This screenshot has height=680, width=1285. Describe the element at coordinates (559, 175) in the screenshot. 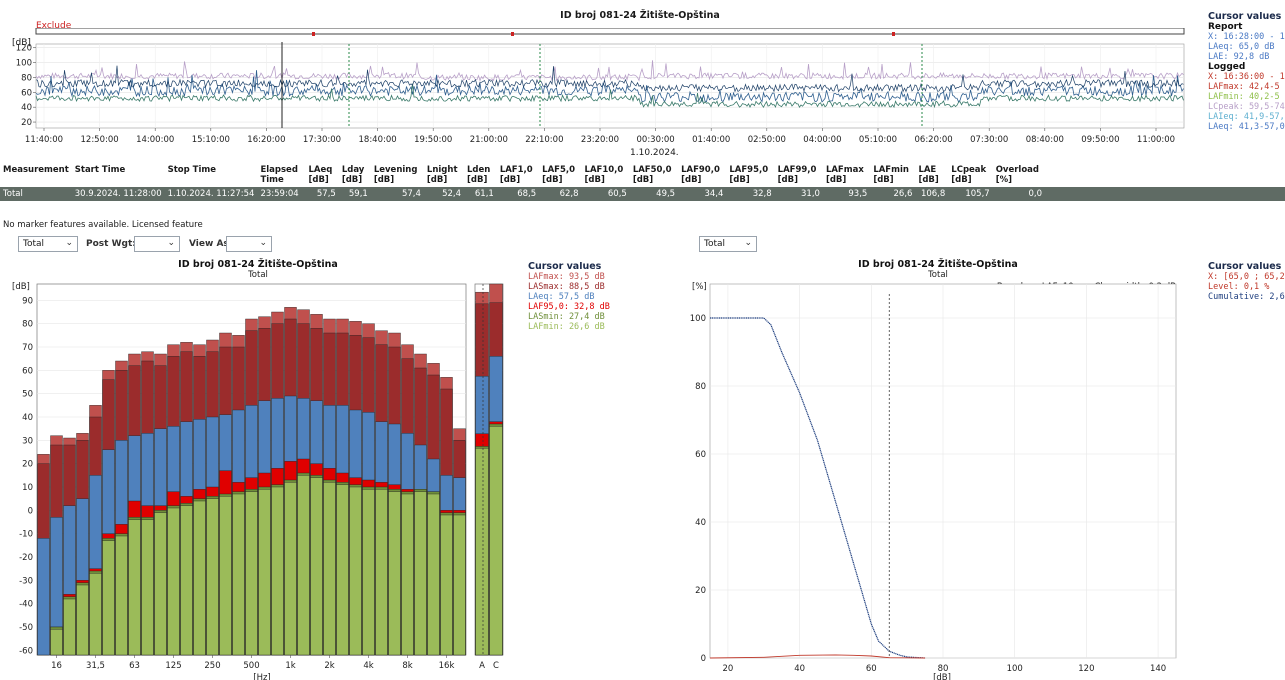

I see `column-header: LAF5,0 [dB]` at that location.